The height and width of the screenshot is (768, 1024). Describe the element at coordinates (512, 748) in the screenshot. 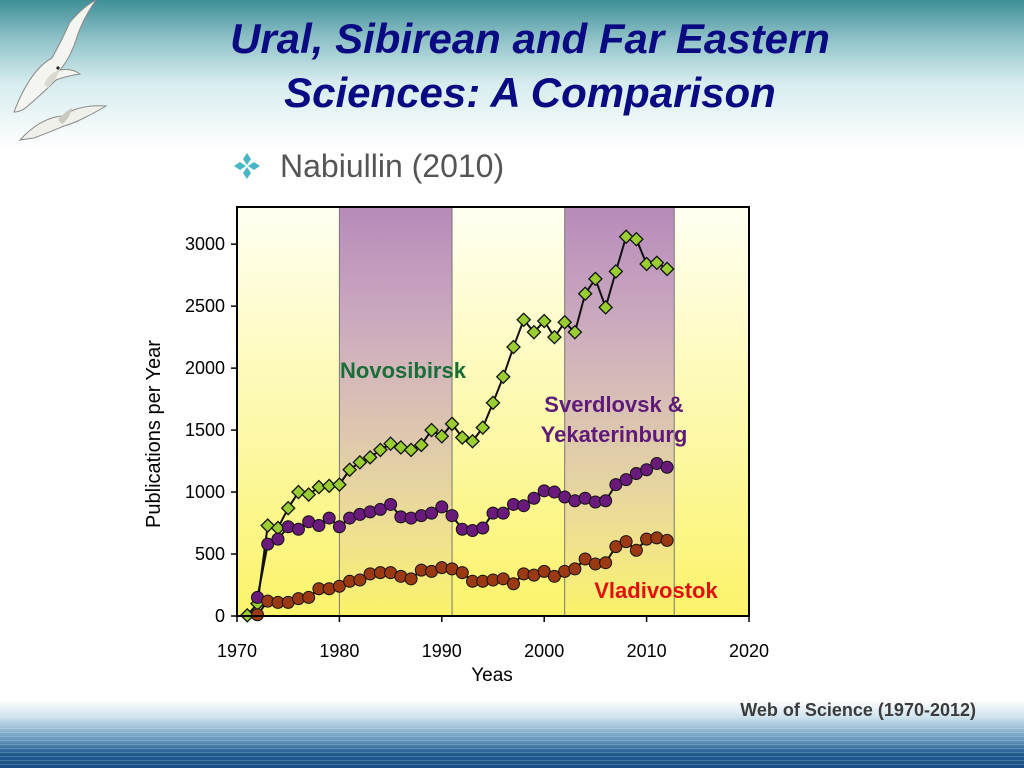

I see `footer-waves` at that location.